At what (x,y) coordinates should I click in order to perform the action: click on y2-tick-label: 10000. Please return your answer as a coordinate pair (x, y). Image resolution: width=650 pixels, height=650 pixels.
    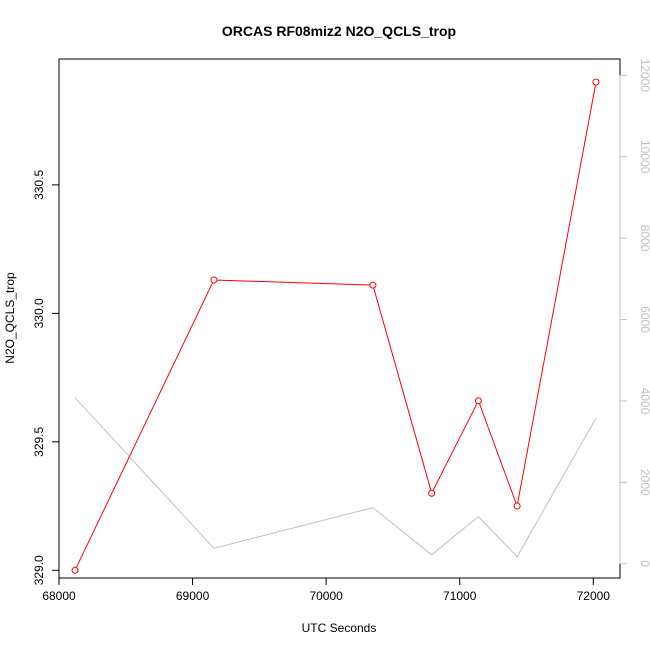
    Looking at the image, I should click on (644, 157).